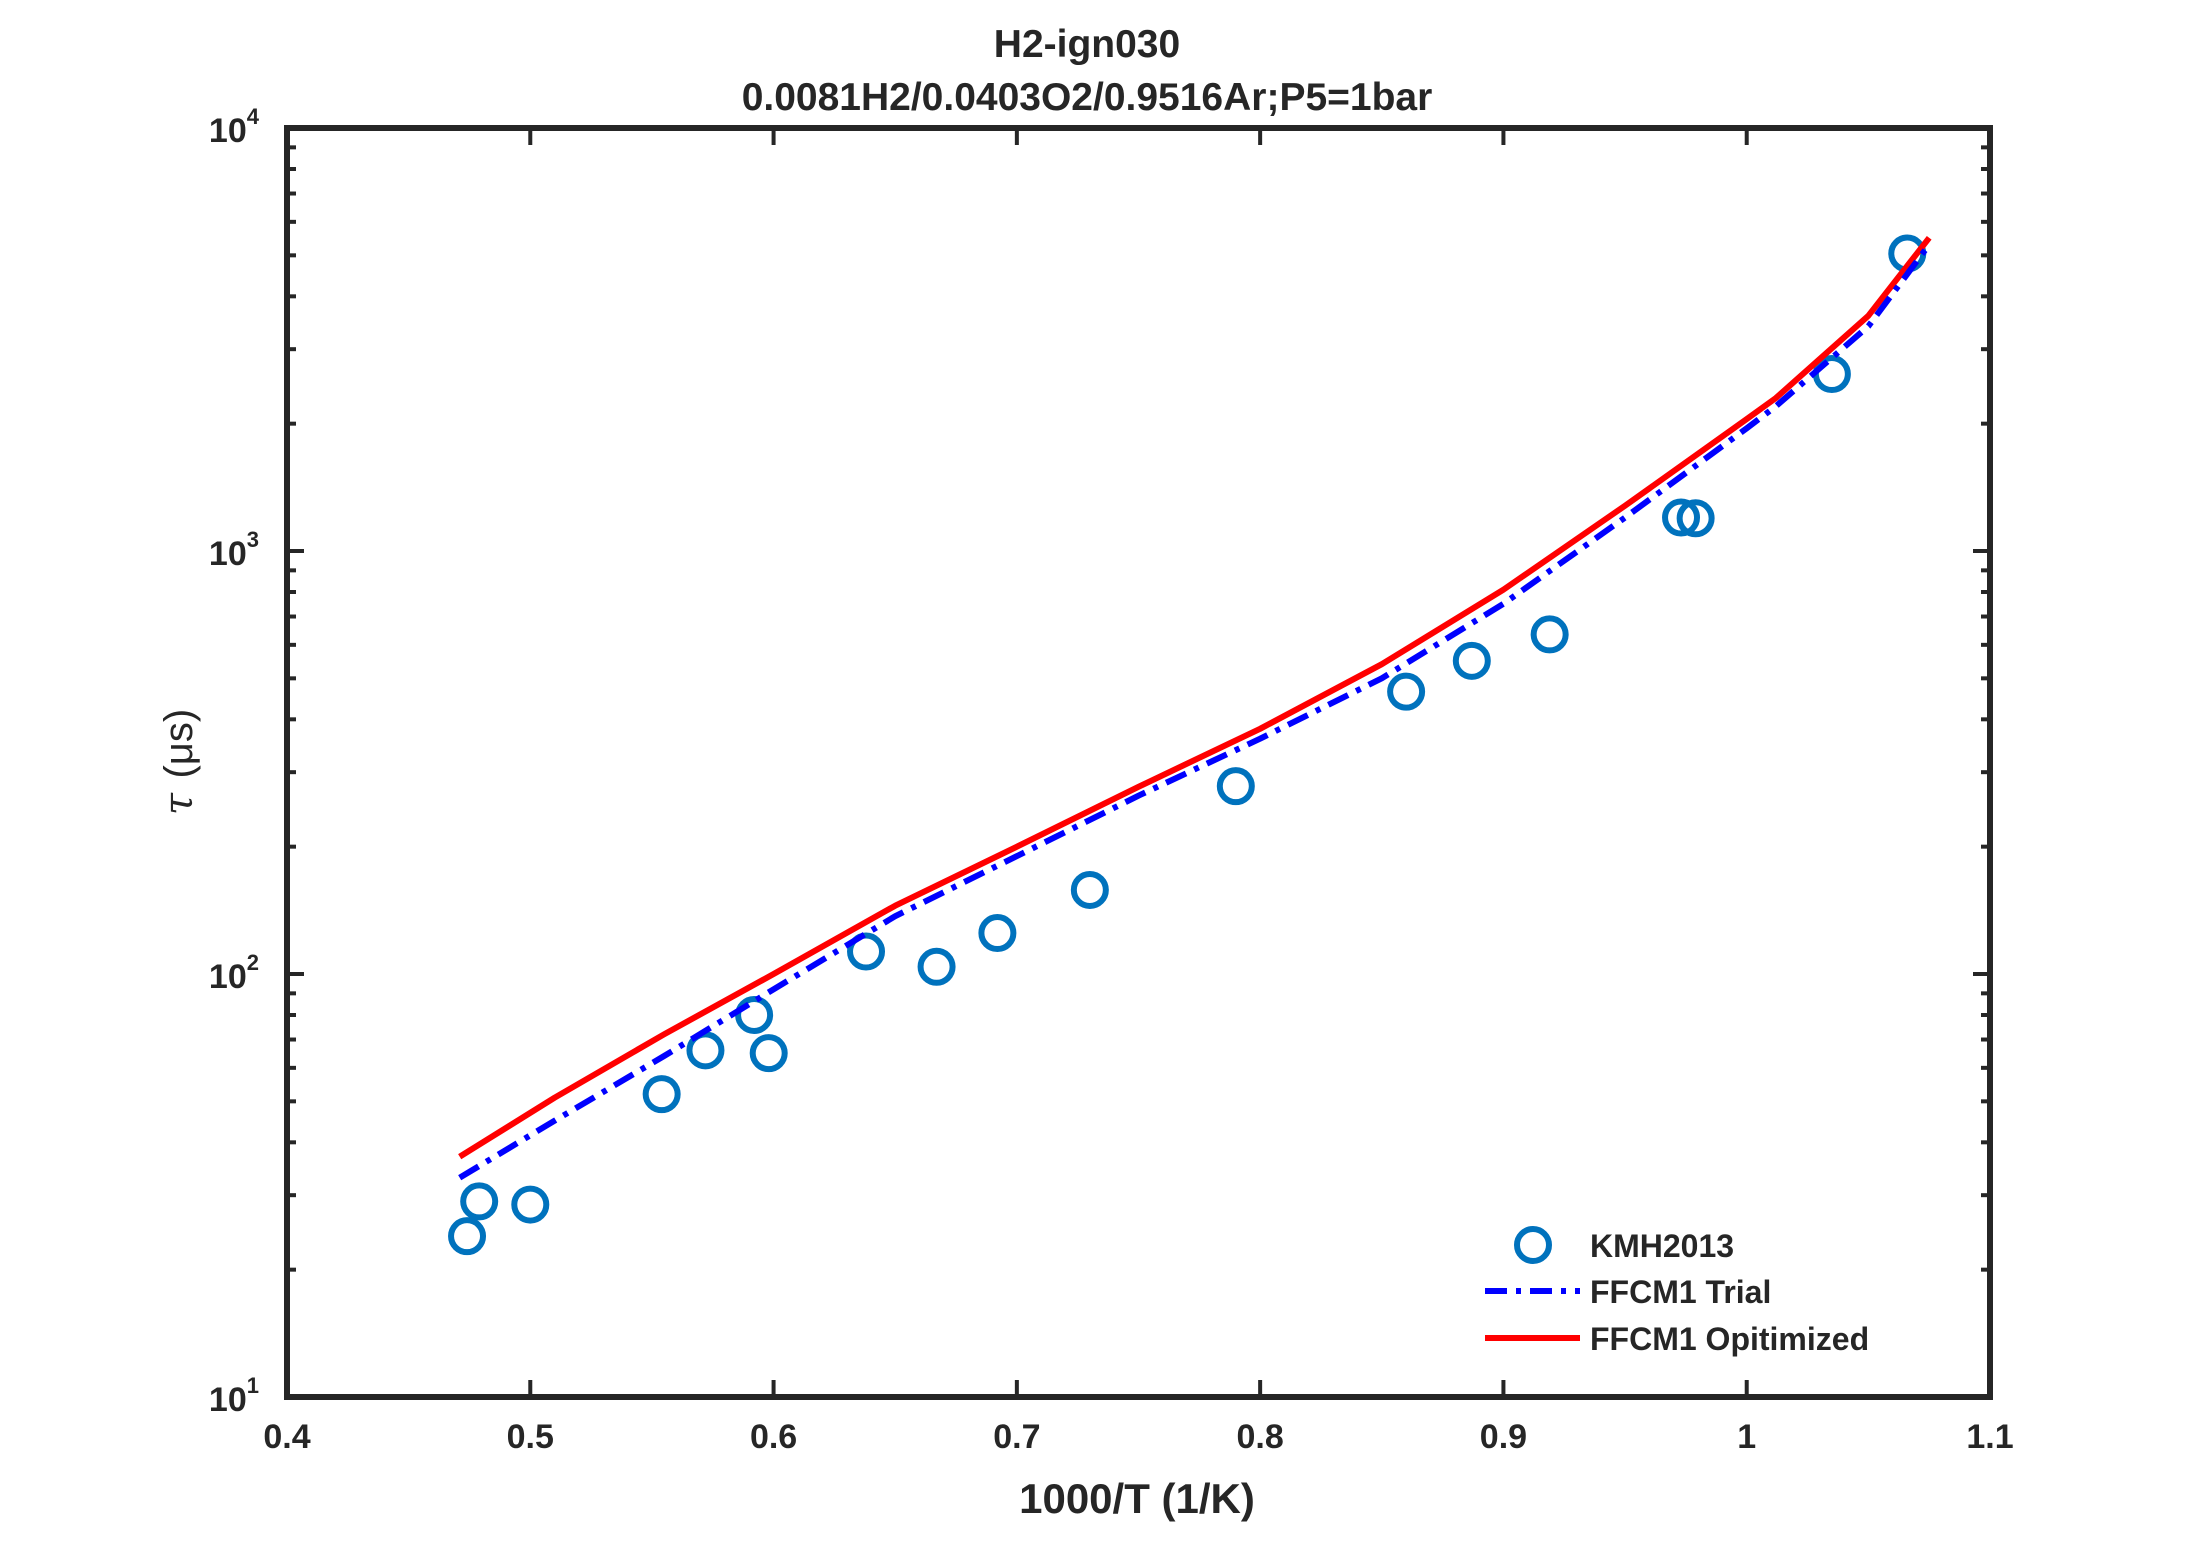 Image resolution: width=2187 pixels, height=1568 pixels. What do you see at coordinates (234, 973) in the screenshot?
I see `y-tick-label: 10²` at bounding box center [234, 973].